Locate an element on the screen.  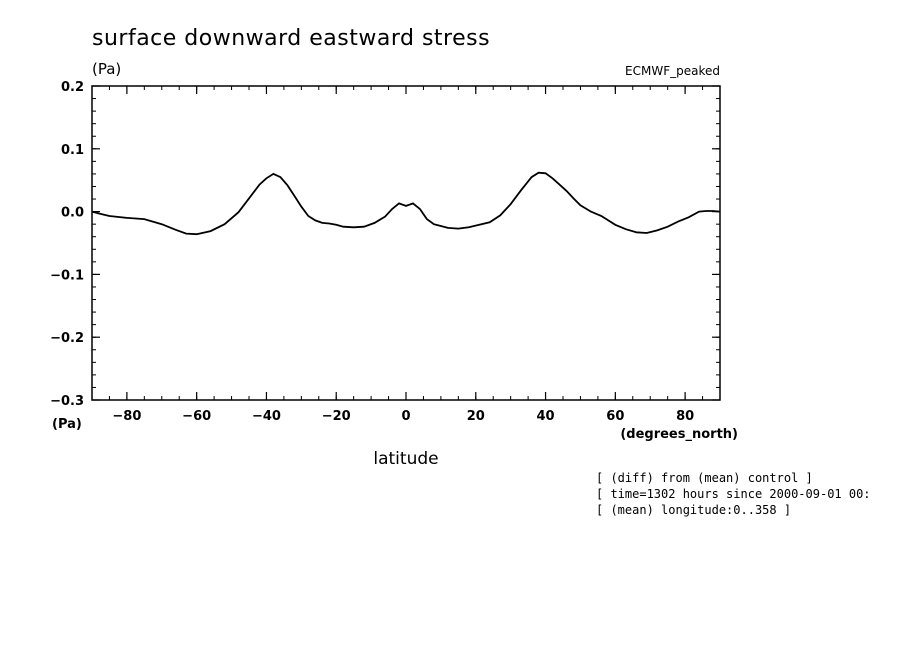
note-line-3: [ (mean) longitude:0..358 ] is located at coordinates (693, 510).